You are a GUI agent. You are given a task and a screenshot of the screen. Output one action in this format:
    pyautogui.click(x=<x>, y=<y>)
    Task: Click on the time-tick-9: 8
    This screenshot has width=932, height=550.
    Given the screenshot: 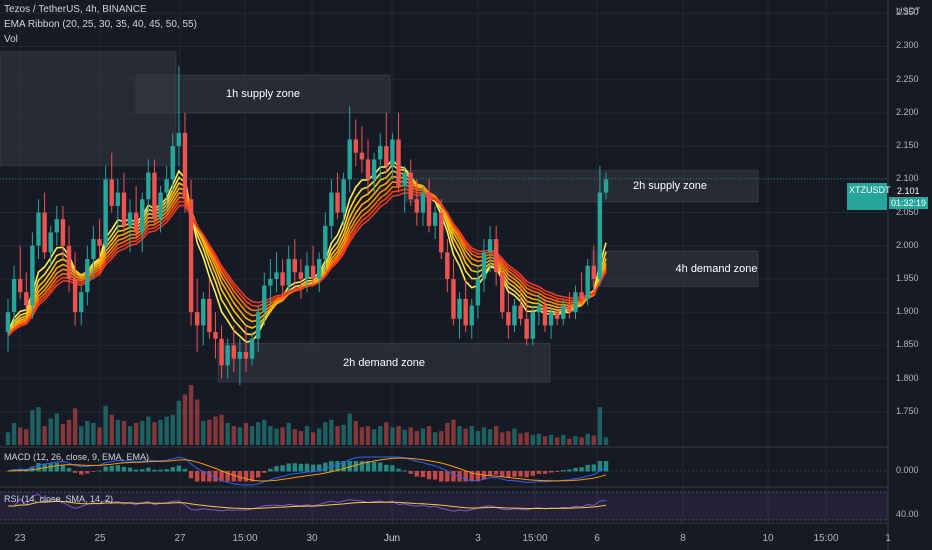 What is the action you would take?
    pyautogui.click(x=683, y=538)
    